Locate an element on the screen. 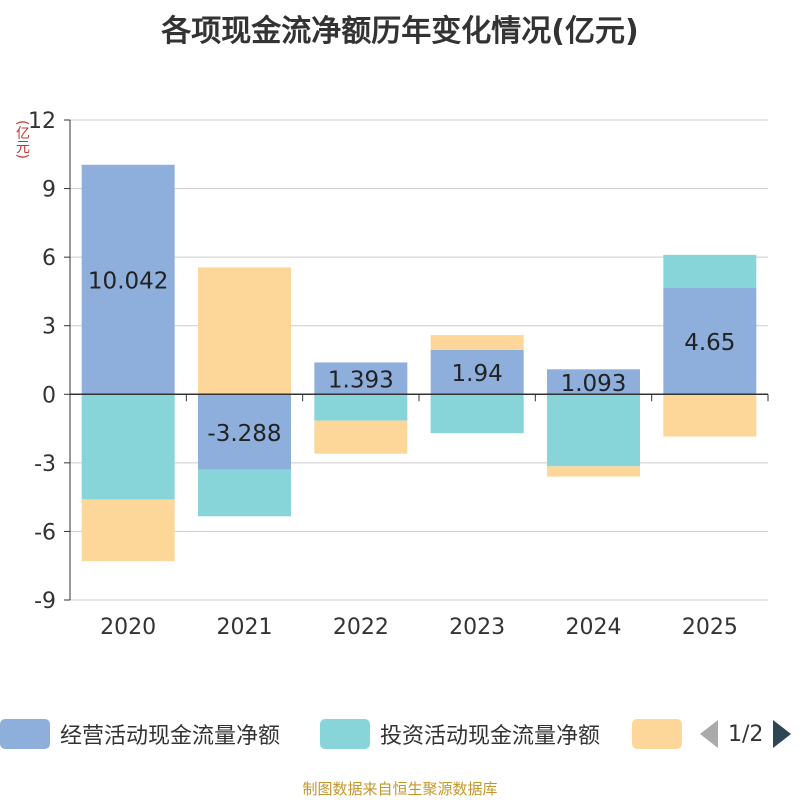 The width and height of the screenshot is (800, 800). legend-page-indicator: 1/2 is located at coordinates (746, 734).